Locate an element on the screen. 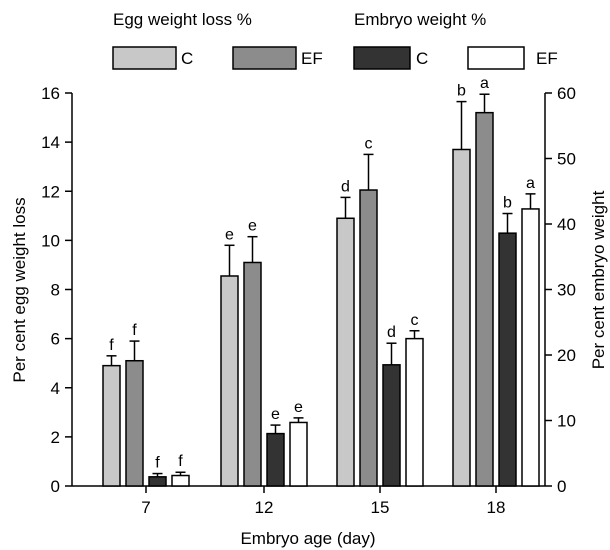 The image size is (610, 550). right-tick-label: 40 is located at coordinates (566, 224).